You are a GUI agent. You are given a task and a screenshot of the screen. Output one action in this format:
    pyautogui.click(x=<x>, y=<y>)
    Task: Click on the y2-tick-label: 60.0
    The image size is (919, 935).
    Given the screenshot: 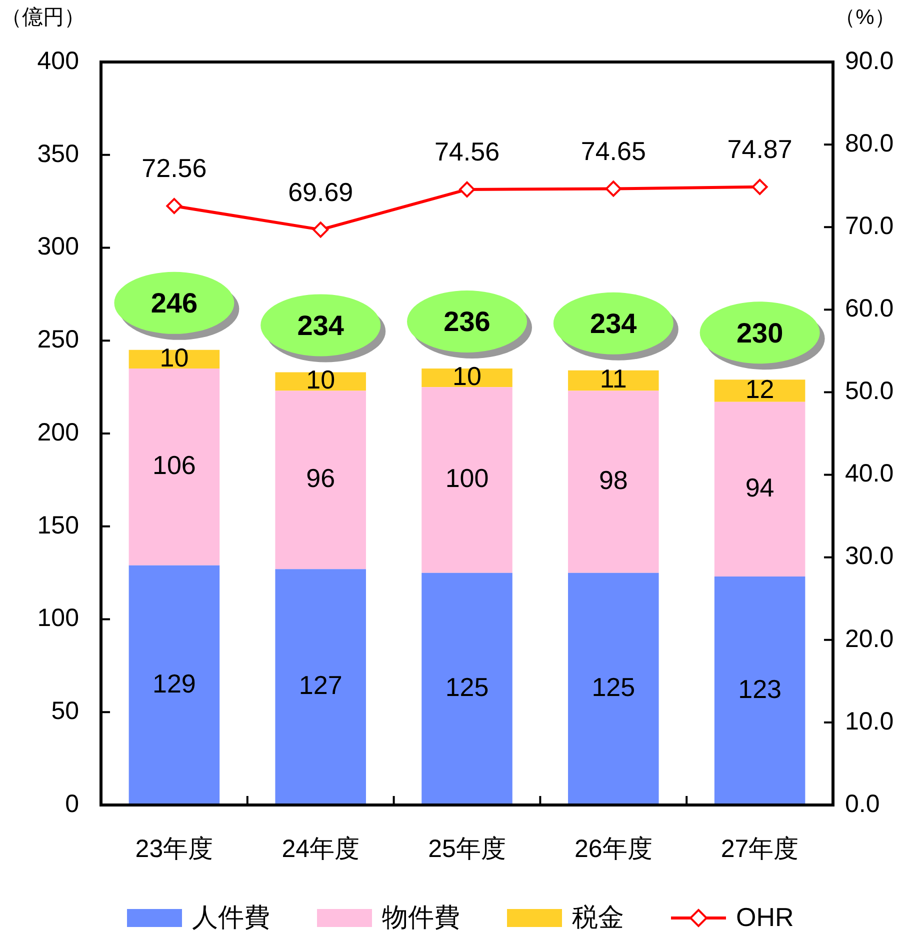 What is the action you would take?
    pyautogui.click(x=869, y=308)
    